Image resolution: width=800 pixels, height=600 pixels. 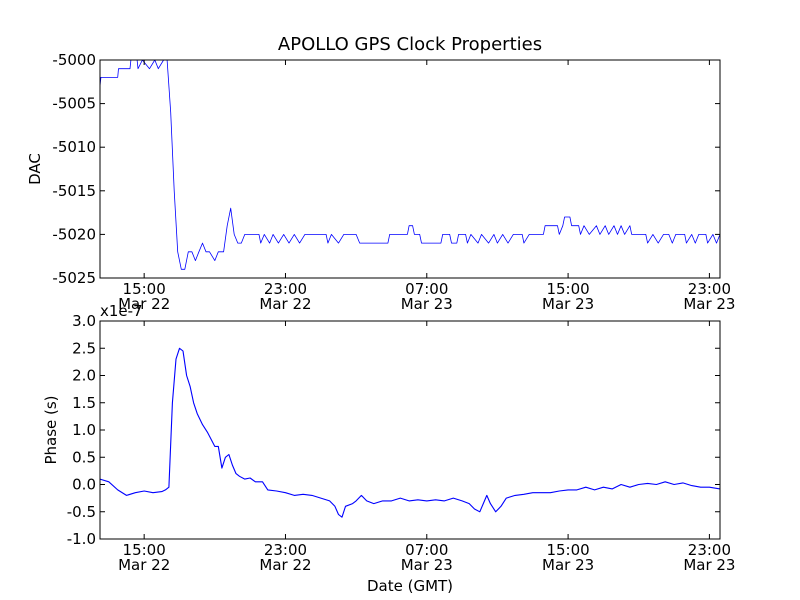 I want to click on chart-title: APOLLO GPS Clock Properties, so click(x=410, y=44).